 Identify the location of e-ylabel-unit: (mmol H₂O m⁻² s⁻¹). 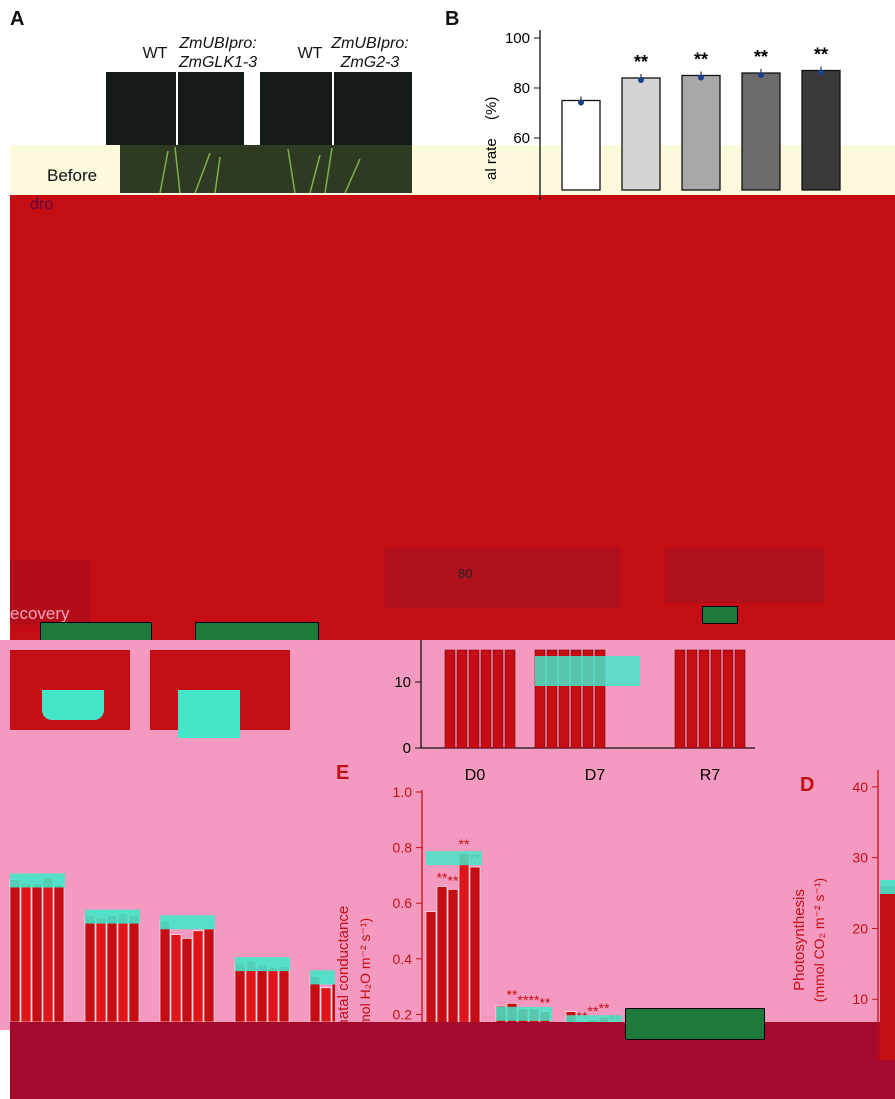
(365, 980).